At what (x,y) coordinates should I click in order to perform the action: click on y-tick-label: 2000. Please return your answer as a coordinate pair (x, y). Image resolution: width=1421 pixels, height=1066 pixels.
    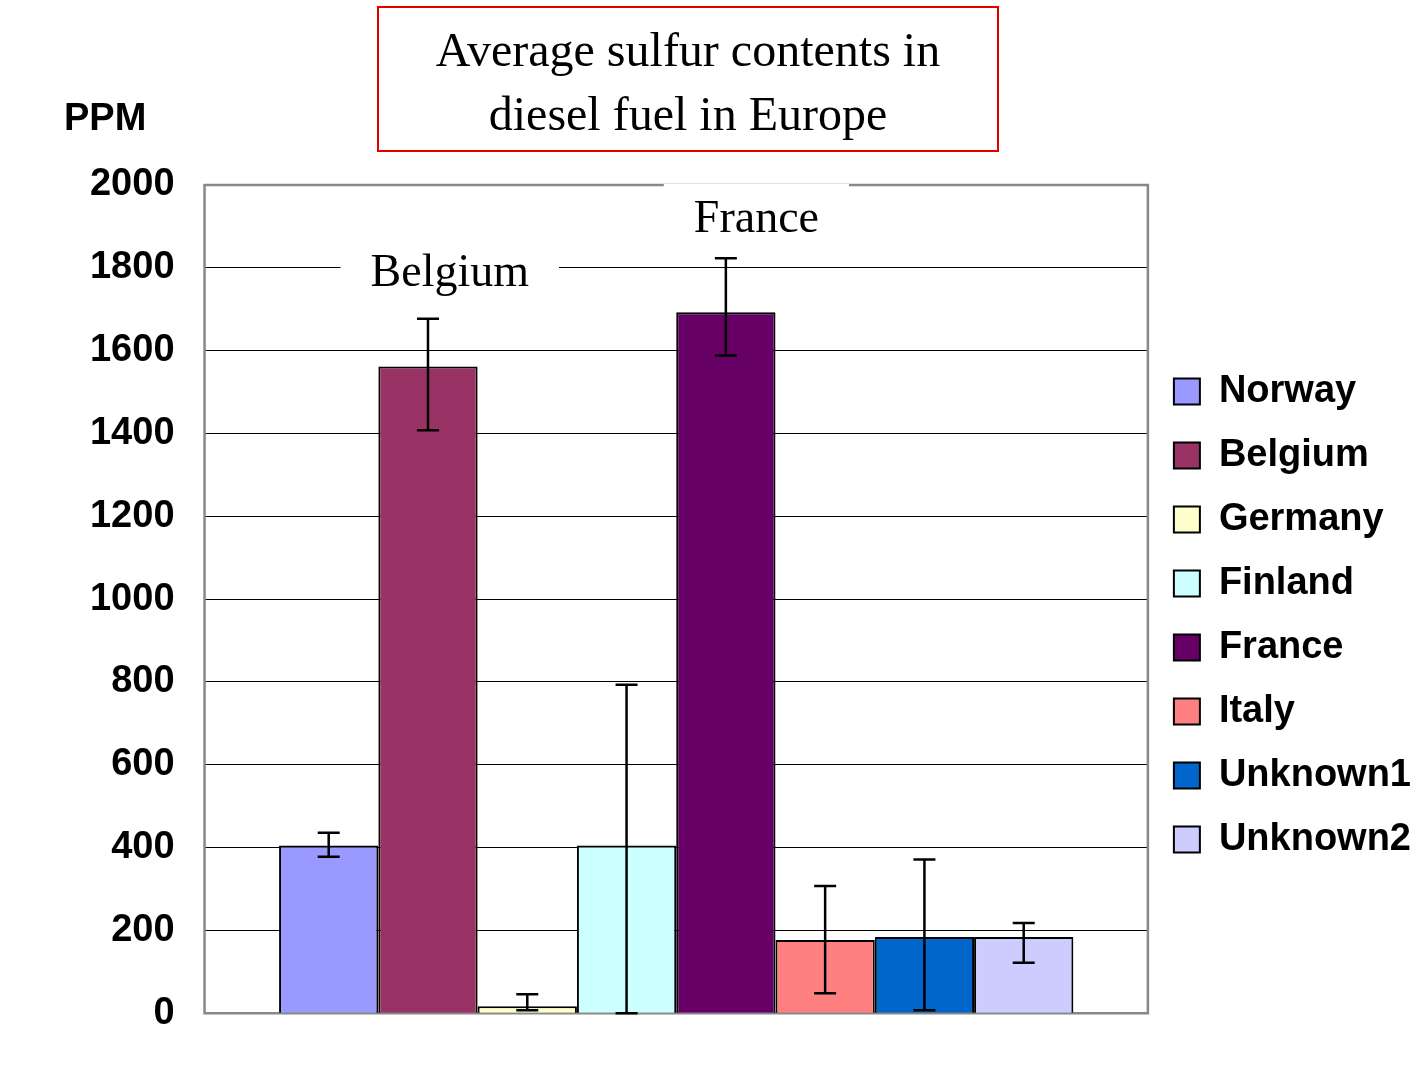
    Looking at the image, I should click on (132, 182).